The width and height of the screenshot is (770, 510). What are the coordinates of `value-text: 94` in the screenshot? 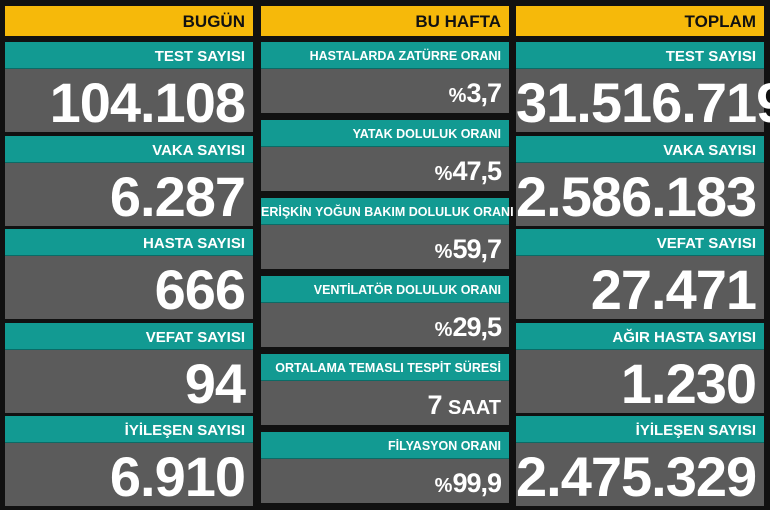 It's located at (215, 383).